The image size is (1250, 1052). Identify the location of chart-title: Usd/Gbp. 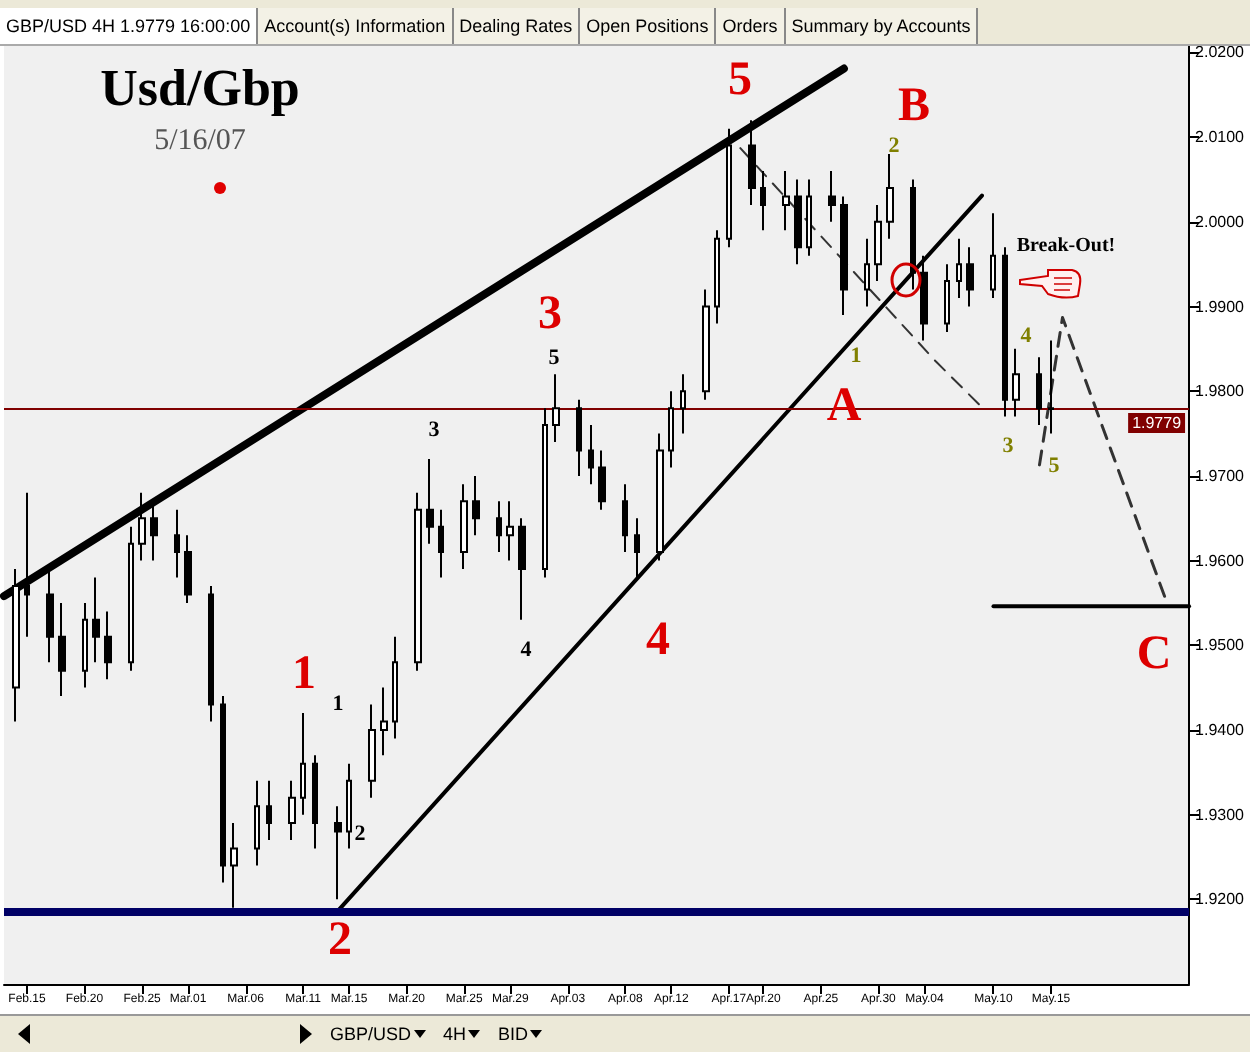
(200, 88).